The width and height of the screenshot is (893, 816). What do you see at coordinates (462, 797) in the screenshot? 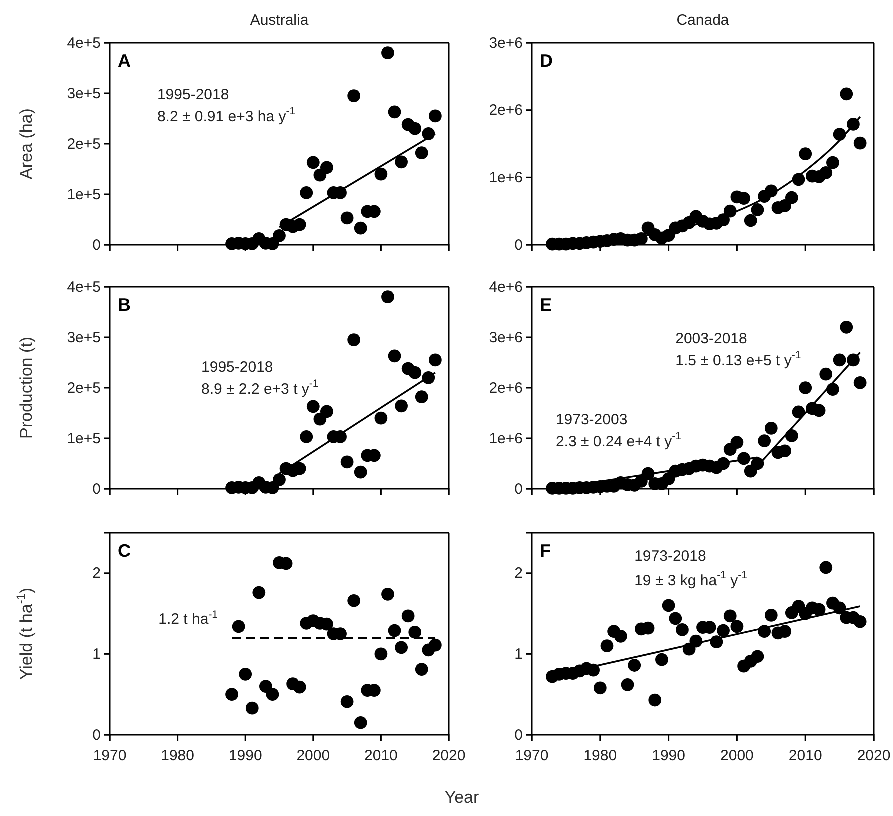
I see `x-axis-title: Year` at bounding box center [462, 797].